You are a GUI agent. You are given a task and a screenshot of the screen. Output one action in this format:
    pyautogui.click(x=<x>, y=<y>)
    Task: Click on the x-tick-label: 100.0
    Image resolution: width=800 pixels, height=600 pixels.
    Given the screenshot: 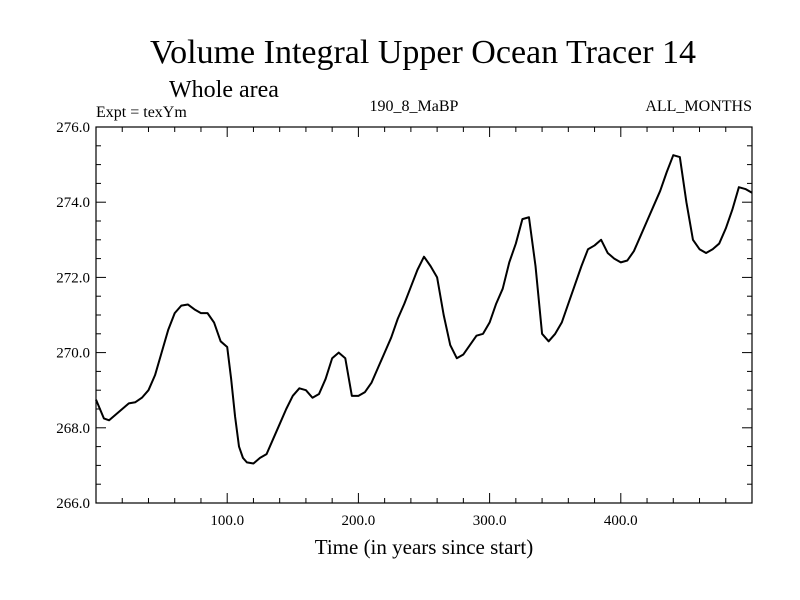 What is the action you would take?
    pyautogui.click(x=227, y=521)
    